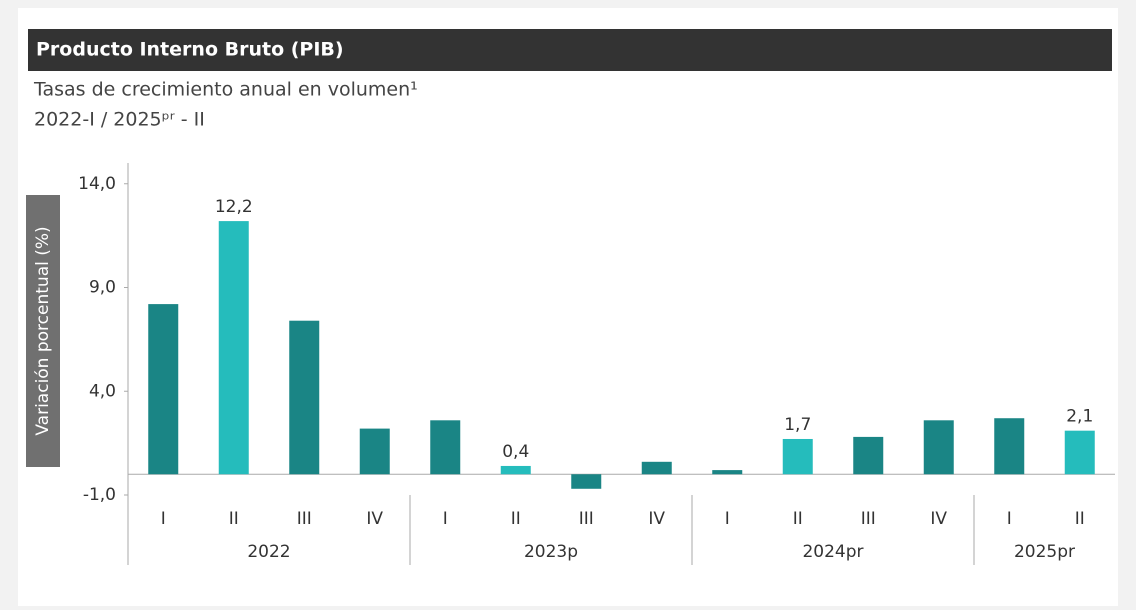 This screenshot has height=610, width=1136. I want to click on y-tick-label: -1,0, so click(99, 495).